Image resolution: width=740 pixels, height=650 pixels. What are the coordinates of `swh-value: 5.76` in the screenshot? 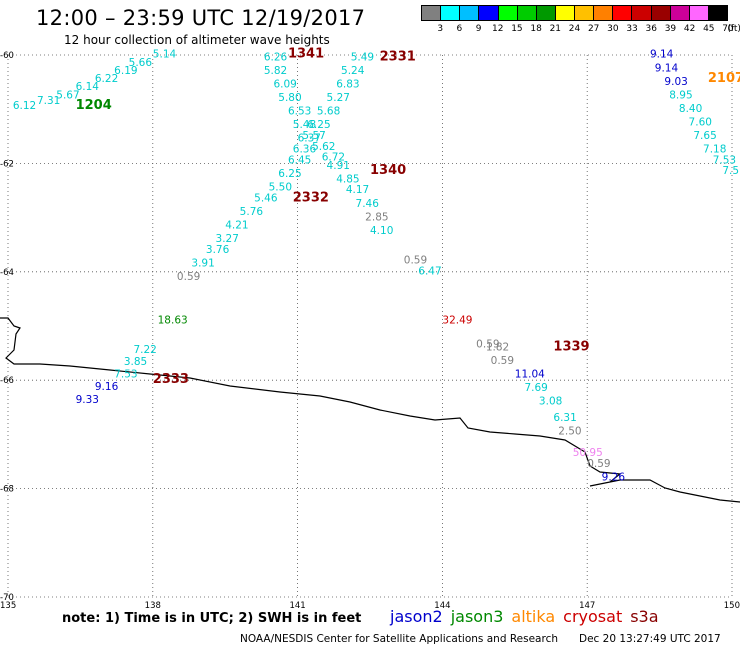 It's located at (252, 212).